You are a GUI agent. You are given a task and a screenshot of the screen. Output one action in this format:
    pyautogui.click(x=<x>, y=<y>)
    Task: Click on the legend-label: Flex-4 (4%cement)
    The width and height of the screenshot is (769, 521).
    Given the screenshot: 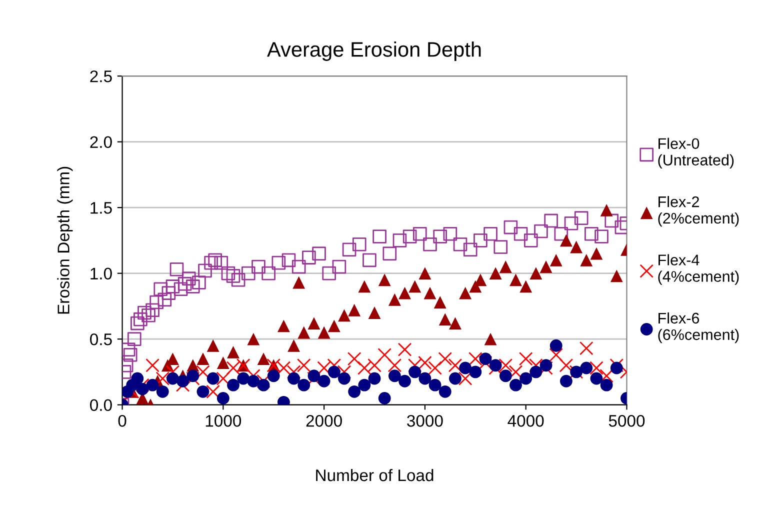 What is the action you would take?
    pyautogui.click(x=698, y=269)
    